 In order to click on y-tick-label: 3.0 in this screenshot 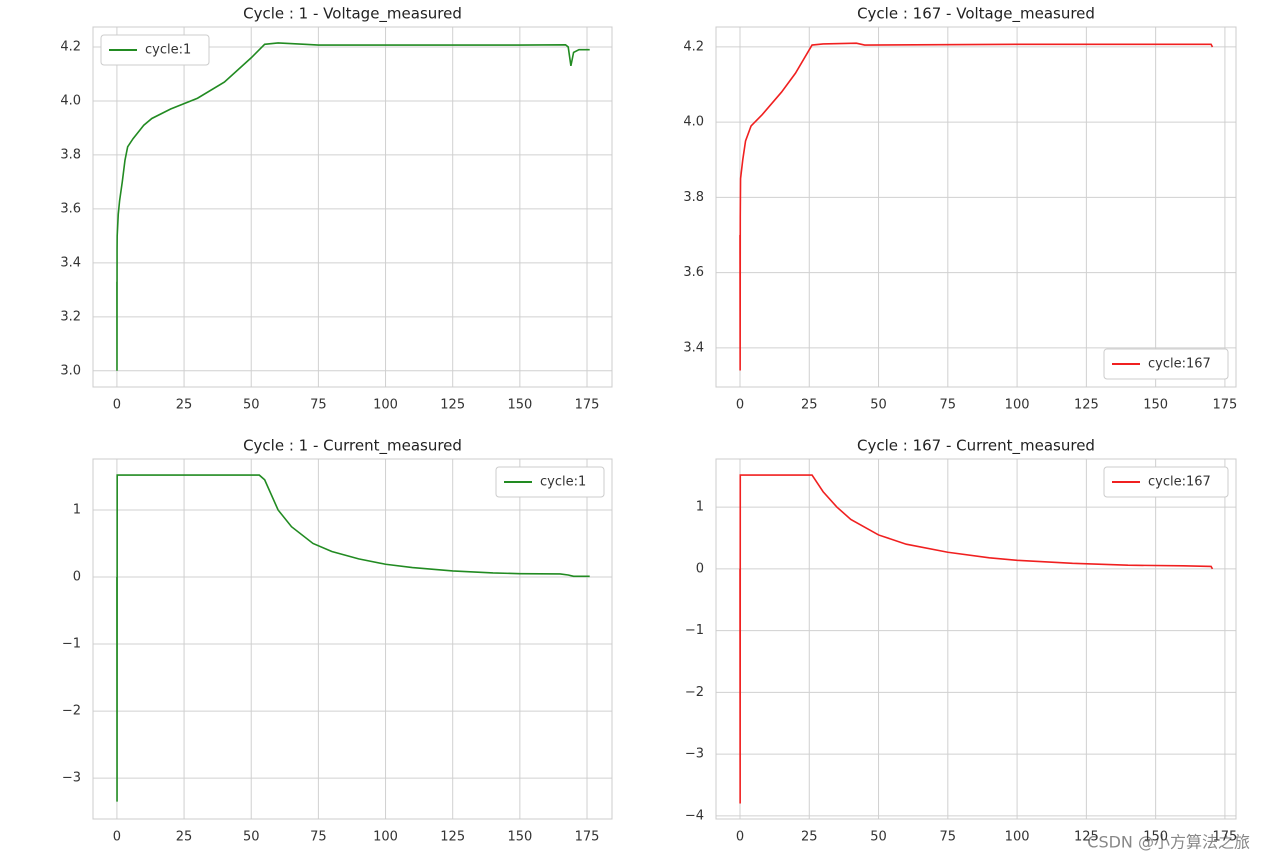, I will do `click(70, 370)`.